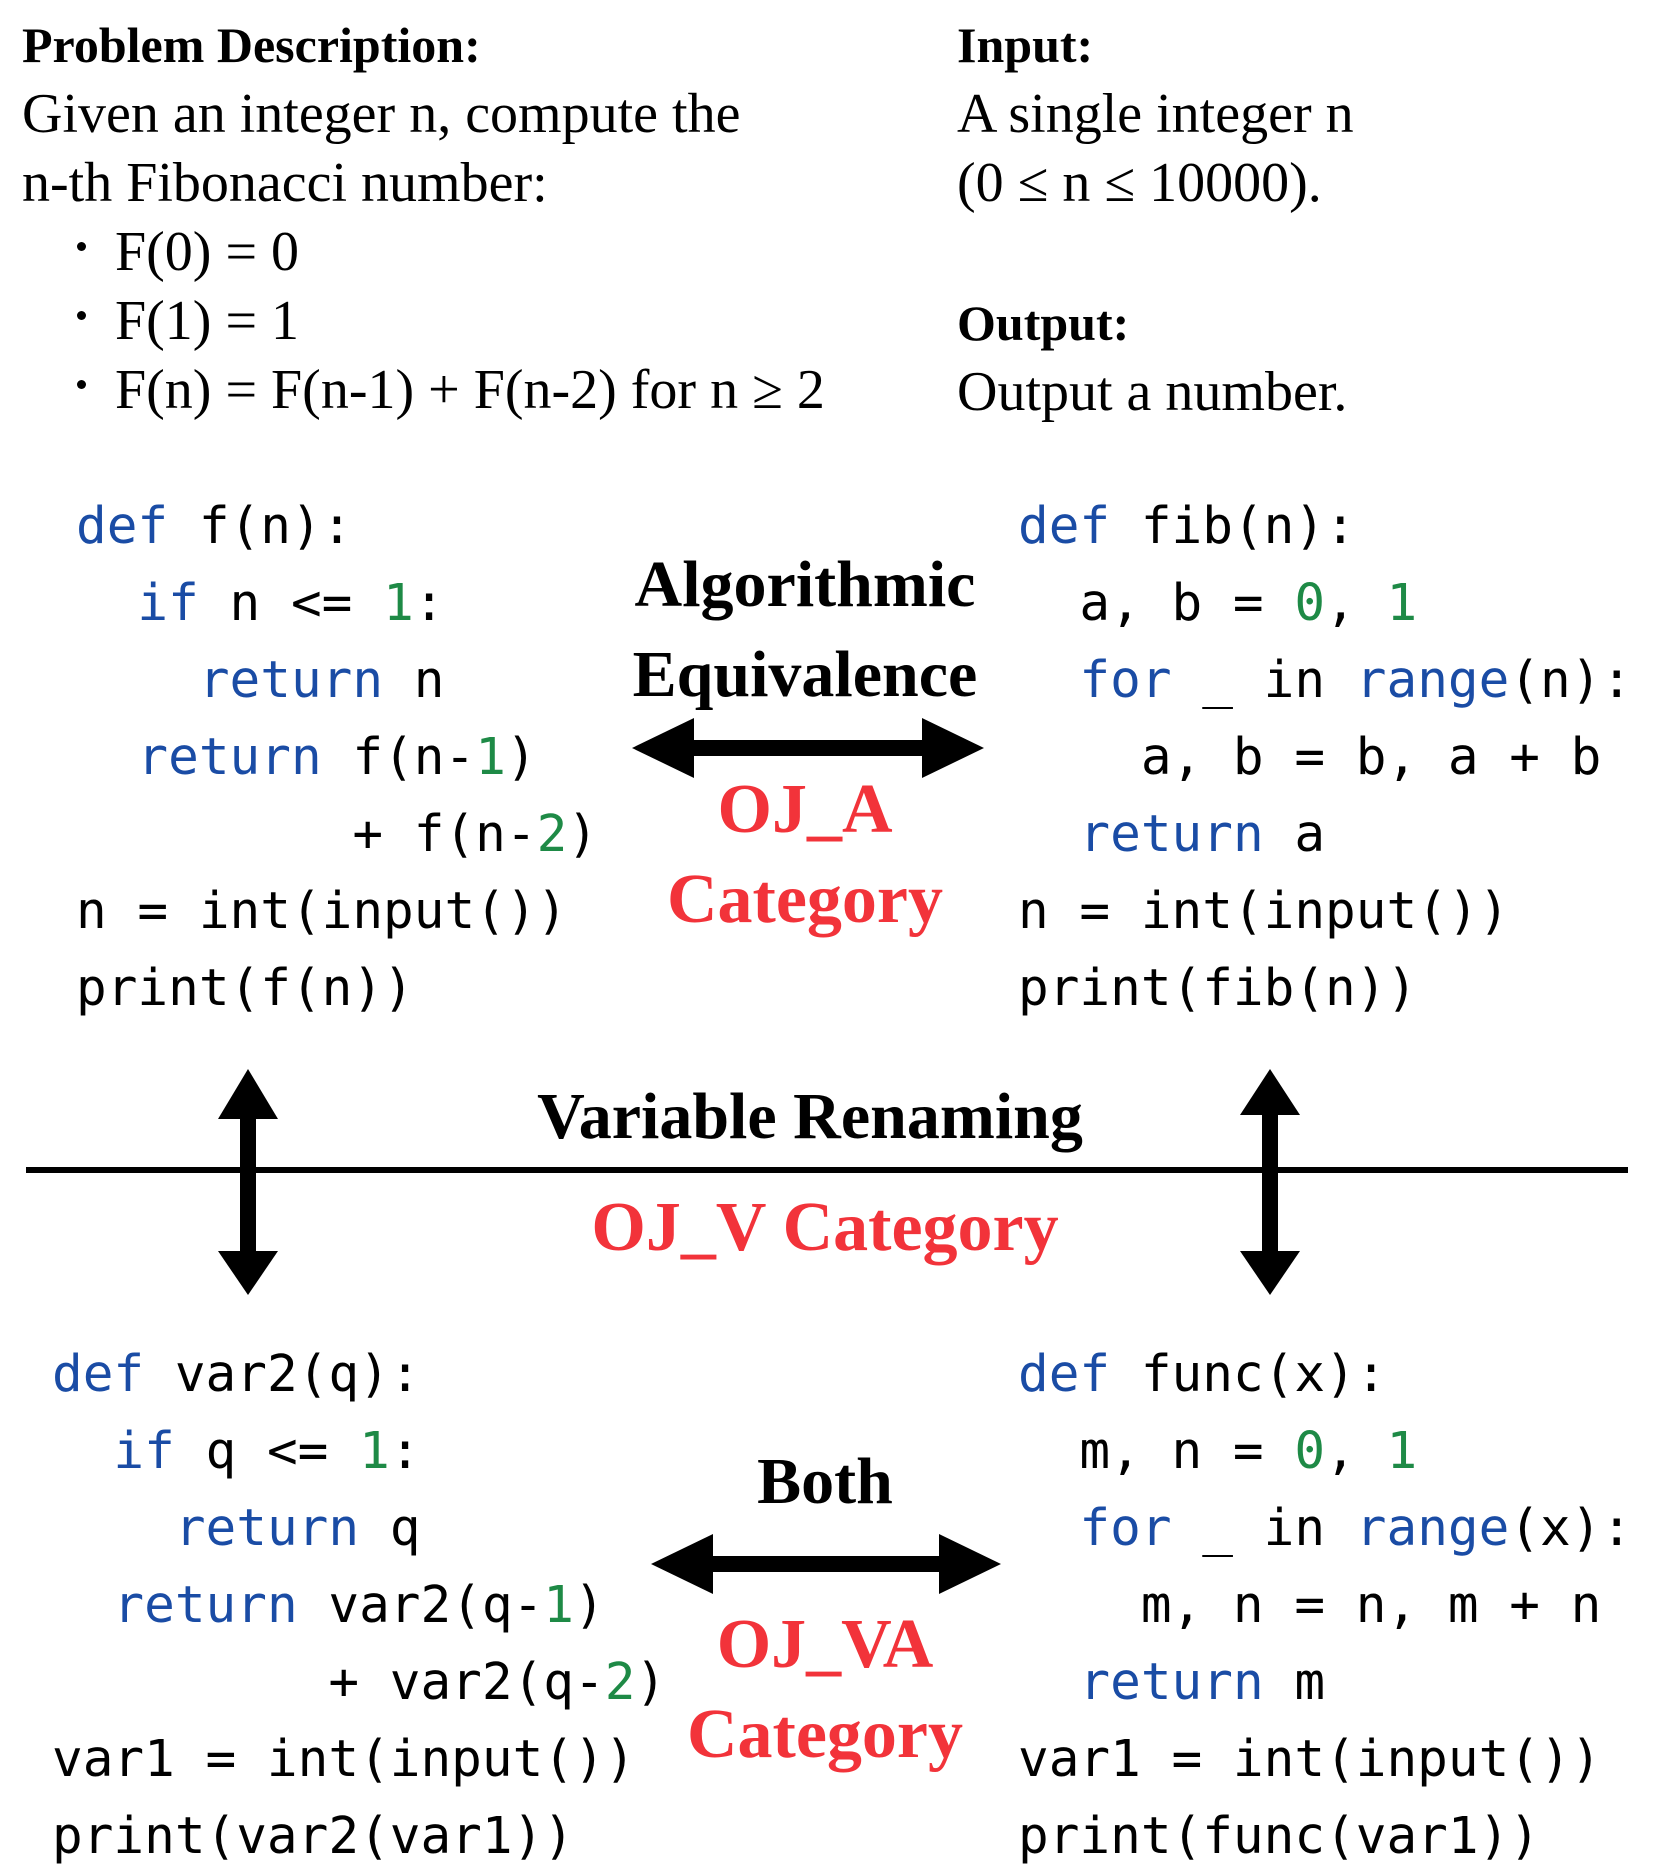 This screenshot has height=1875, width=1660. I want to click on code-text: q <=, so click(267, 1451).